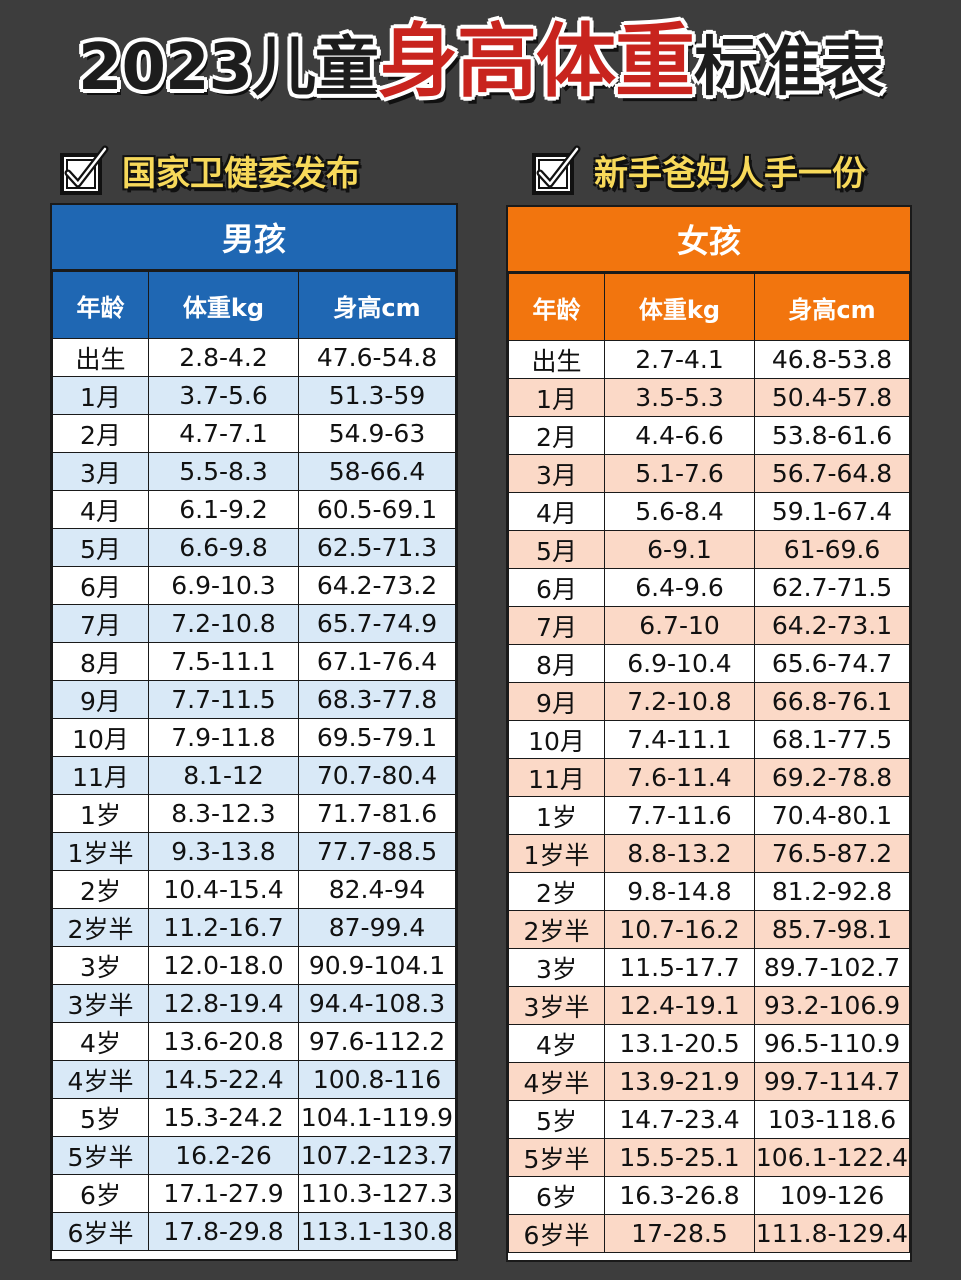 The height and width of the screenshot is (1280, 961). I want to click on height-cell: 70.7-80.4, so click(377, 775).